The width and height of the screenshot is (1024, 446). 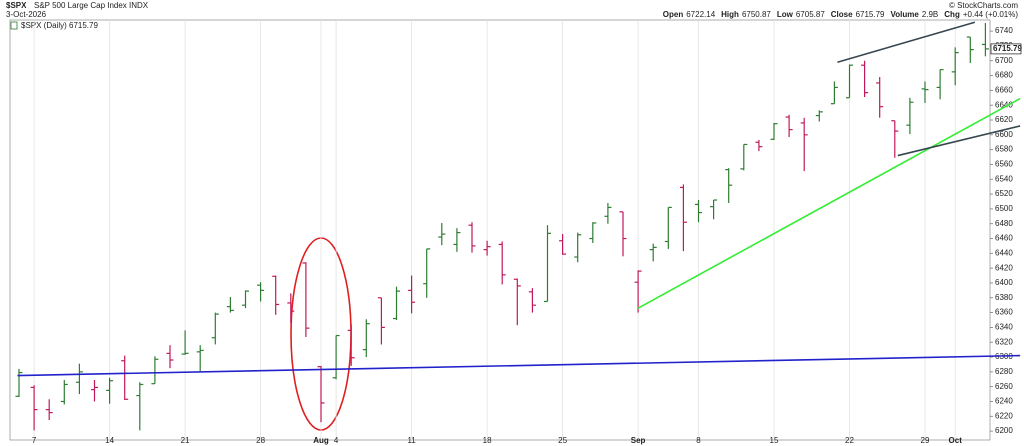 I want to click on y-tick-label: 6400, so click(x=1004, y=282).